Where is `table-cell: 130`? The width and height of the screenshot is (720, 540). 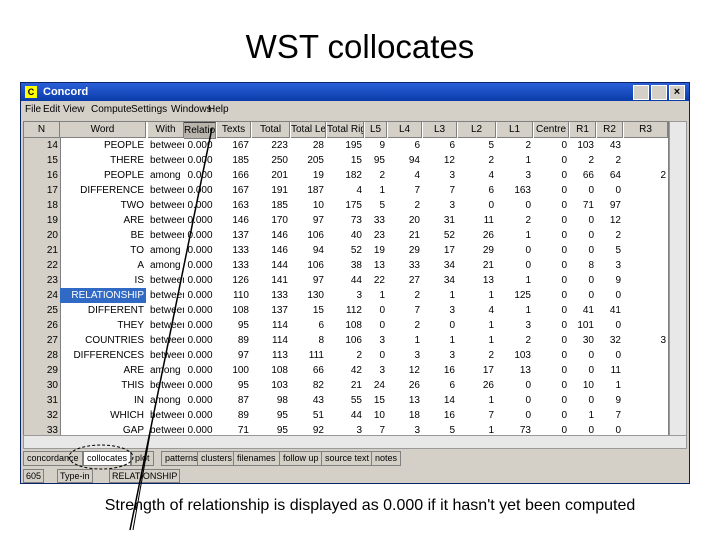
table-cell: 130 is located at coordinates (315, 295).